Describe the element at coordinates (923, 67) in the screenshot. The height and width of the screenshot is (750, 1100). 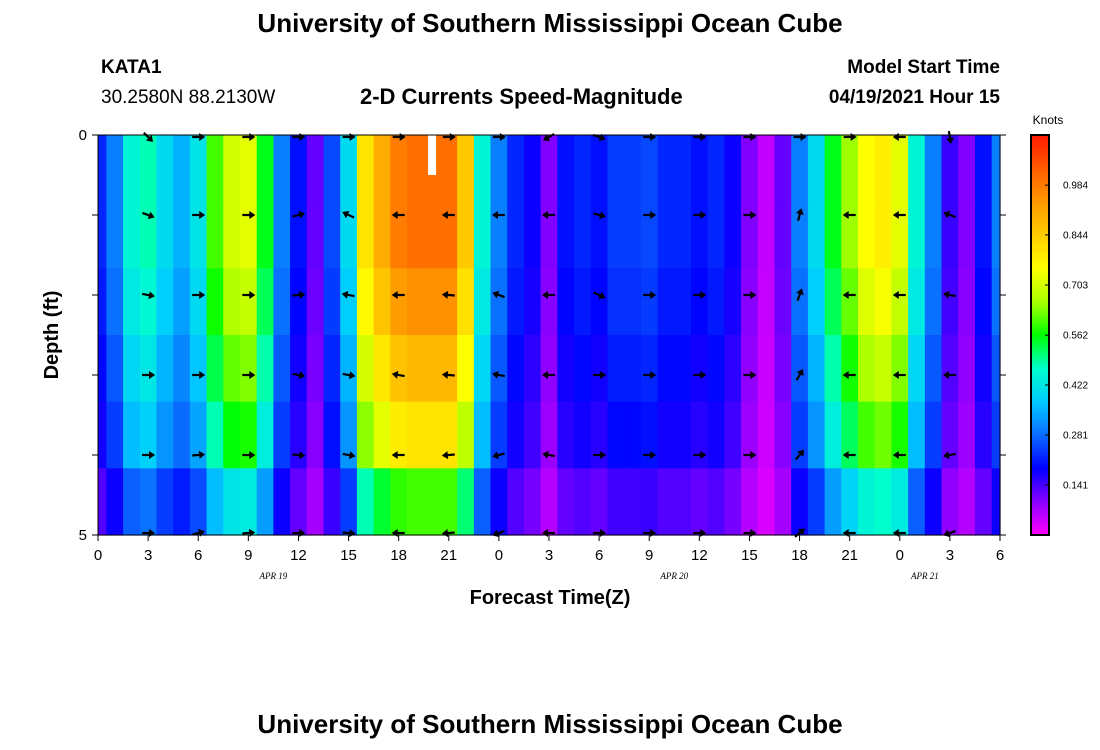
I see `model-start-label: Model Start Time` at that location.